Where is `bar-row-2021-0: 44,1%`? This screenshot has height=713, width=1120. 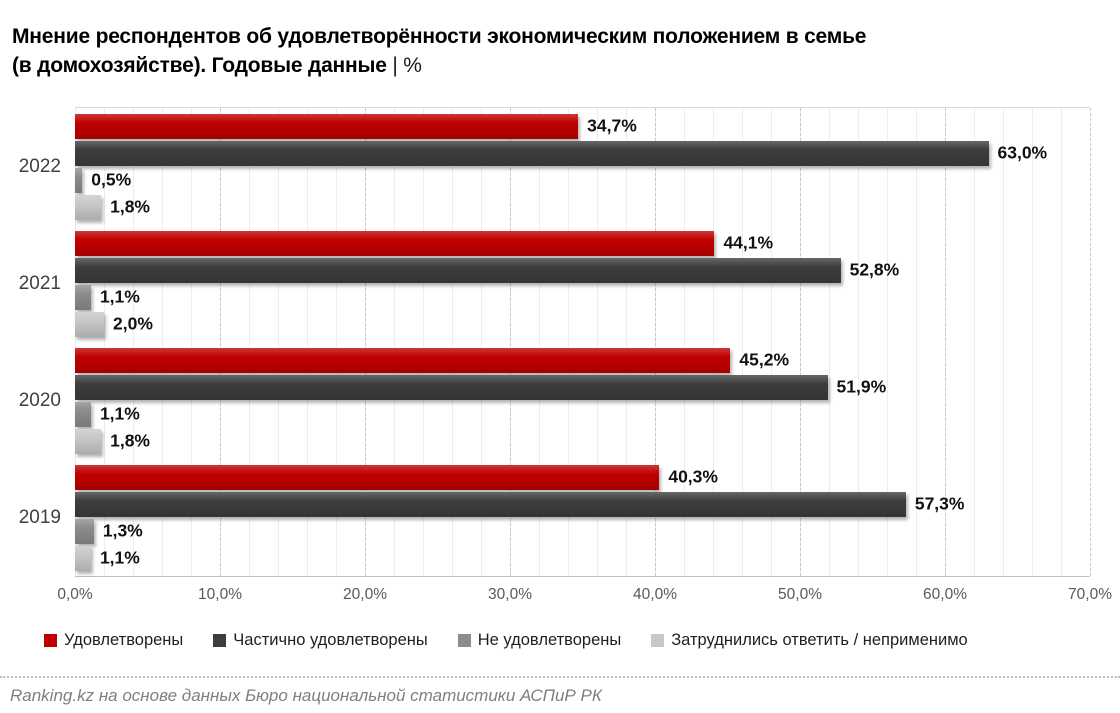 bar-row-2021-0: 44,1% is located at coordinates (582, 243).